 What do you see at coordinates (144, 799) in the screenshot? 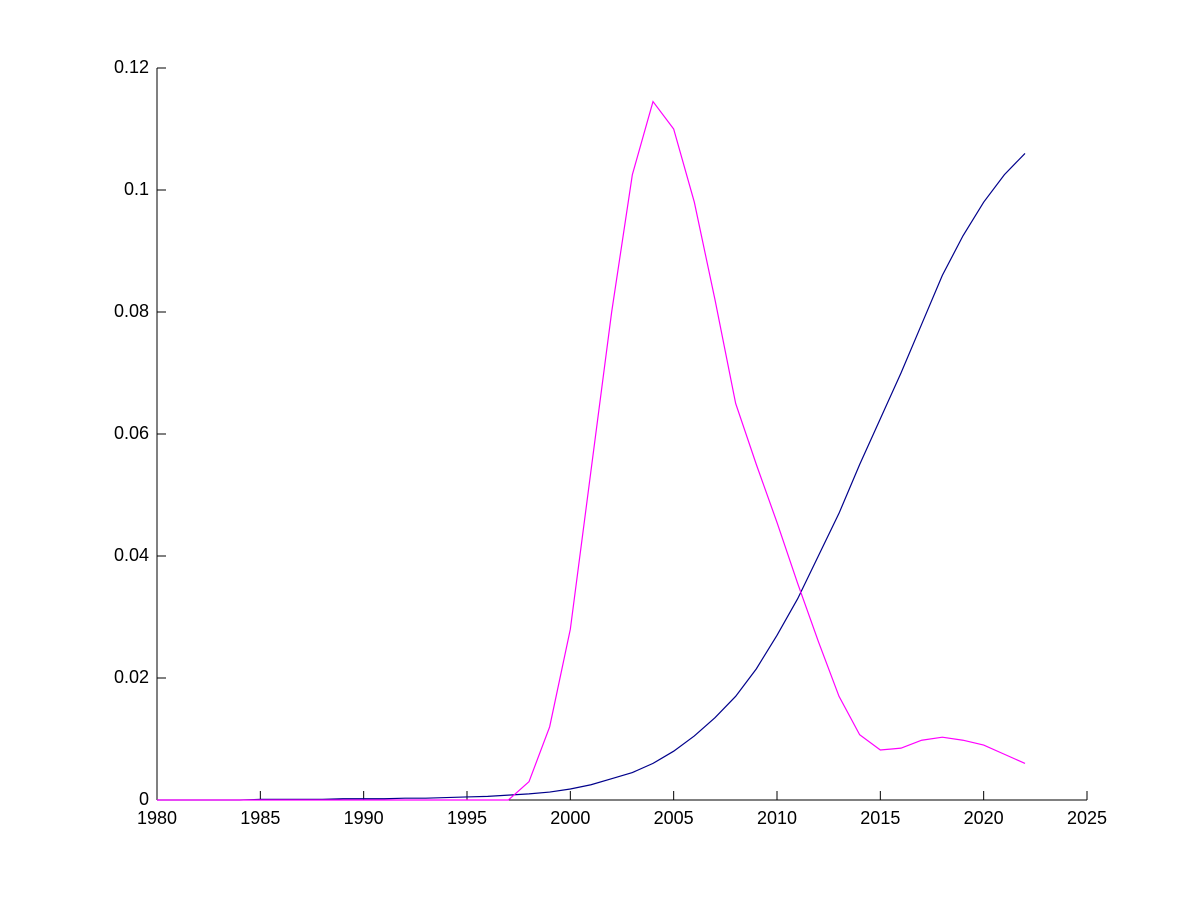
I see `y-tick-label: 0` at bounding box center [144, 799].